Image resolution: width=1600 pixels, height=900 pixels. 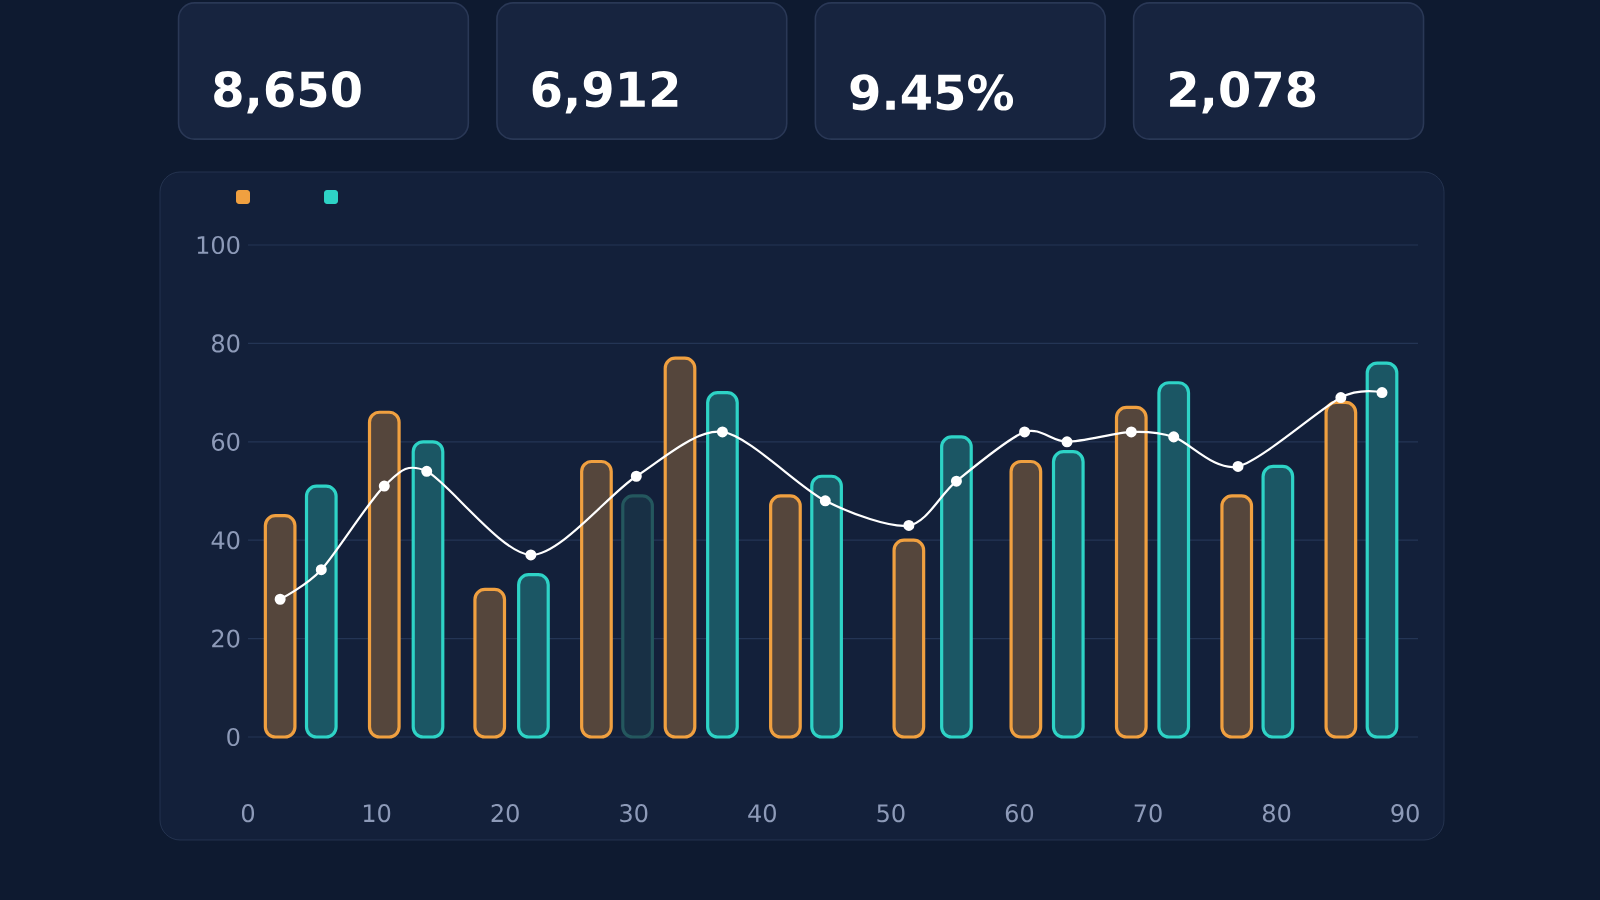 I want to click on y-tick-label: 60, so click(x=226, y=441).